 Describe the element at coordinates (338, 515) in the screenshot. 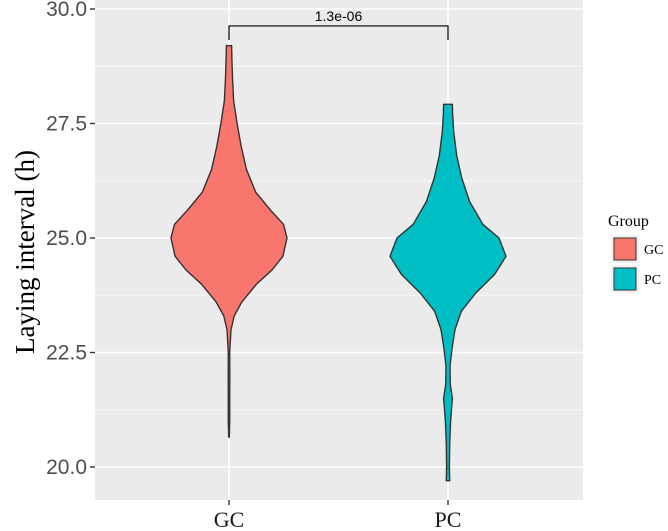

I see `x-axis: GC PC` at that location.